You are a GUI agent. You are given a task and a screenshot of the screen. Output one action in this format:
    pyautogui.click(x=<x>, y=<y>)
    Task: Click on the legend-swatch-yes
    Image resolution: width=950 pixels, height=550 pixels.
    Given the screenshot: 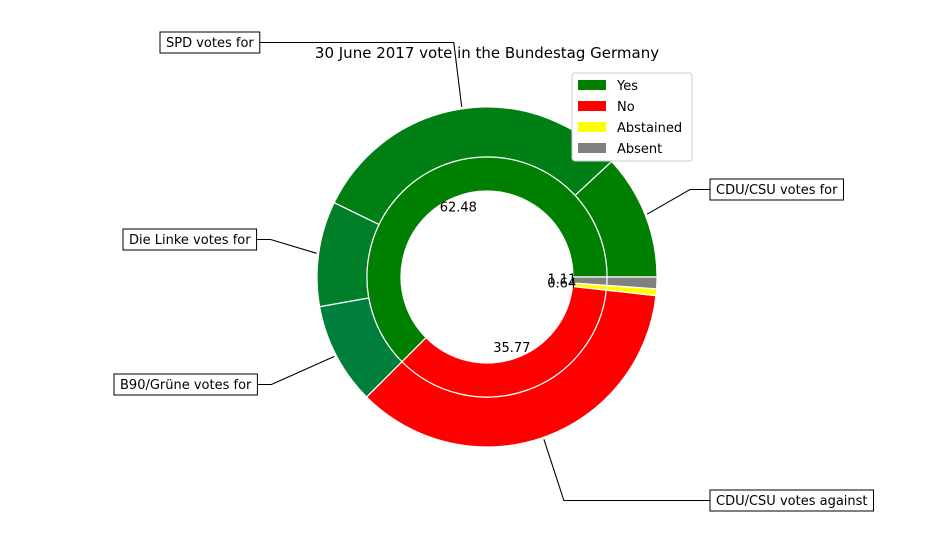 What is the action you would take?
    pyautogui.click(x=592, y=85)
    